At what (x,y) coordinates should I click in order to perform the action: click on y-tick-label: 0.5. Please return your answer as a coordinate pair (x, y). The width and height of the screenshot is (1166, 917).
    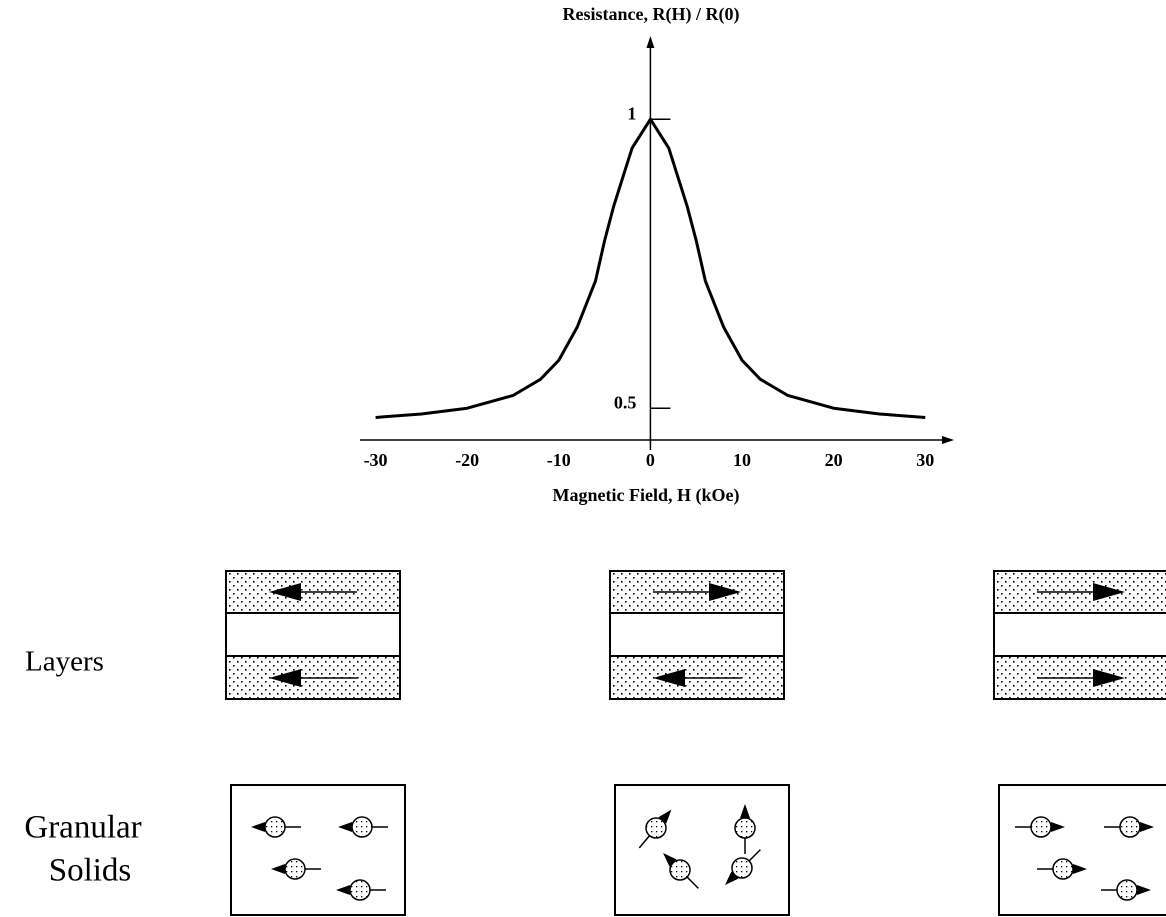
    Looking at the image, I should click on (625, 402).